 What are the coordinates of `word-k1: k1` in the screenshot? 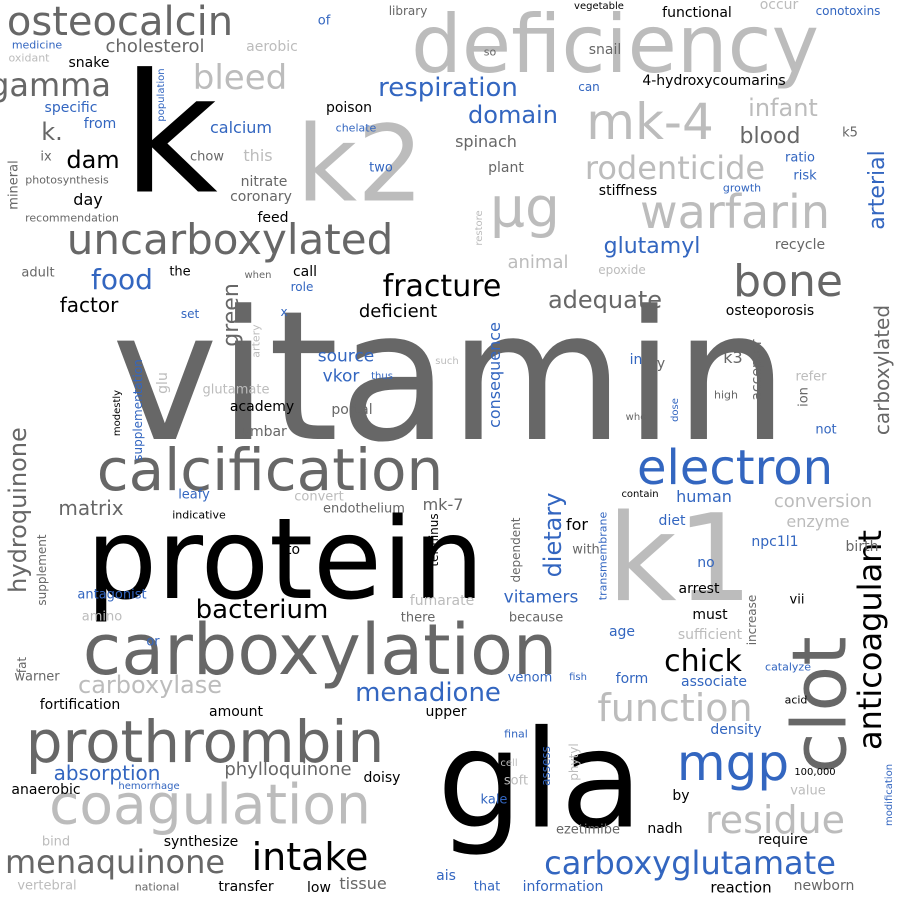 It's located at (680, 559).